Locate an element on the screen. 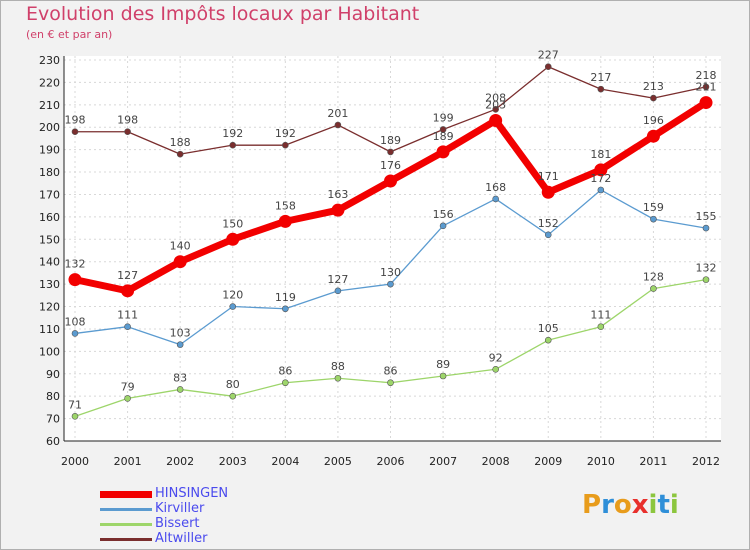 This screenshot has height=550, width=750. legend-label: Bissert is located at coordinates (177, 523).